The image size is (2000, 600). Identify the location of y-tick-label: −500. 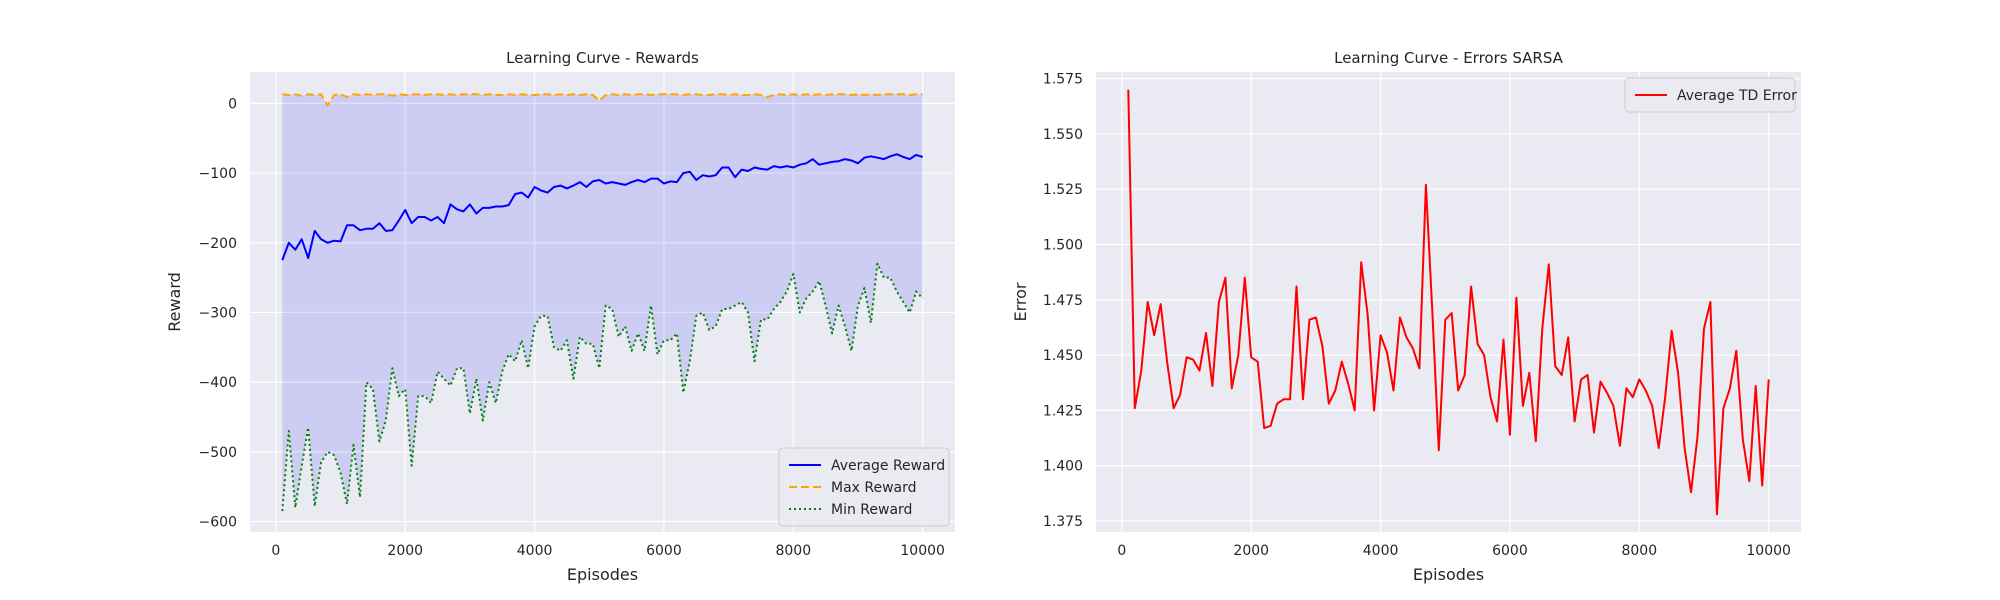
(218, 453).